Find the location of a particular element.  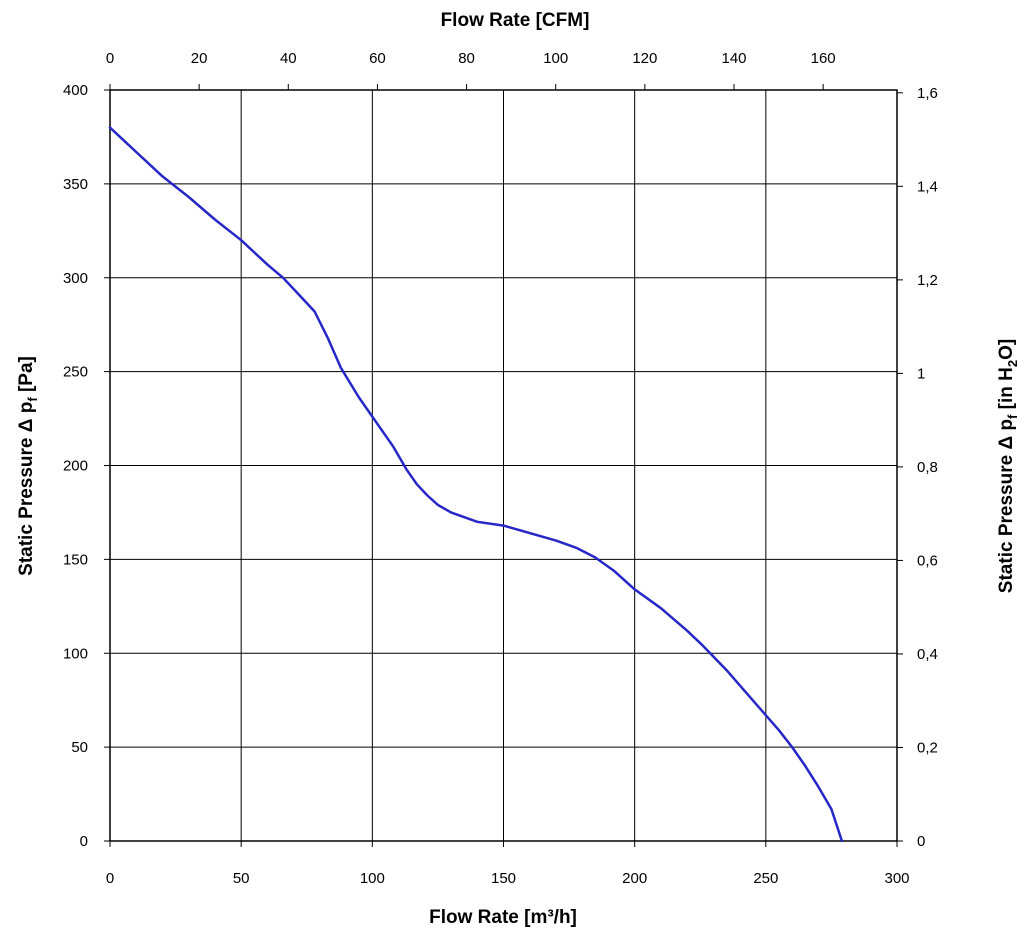

y-axis-title-right: Static Pressure Δ pf [in H2O] is located at coordinates (1008, 466).